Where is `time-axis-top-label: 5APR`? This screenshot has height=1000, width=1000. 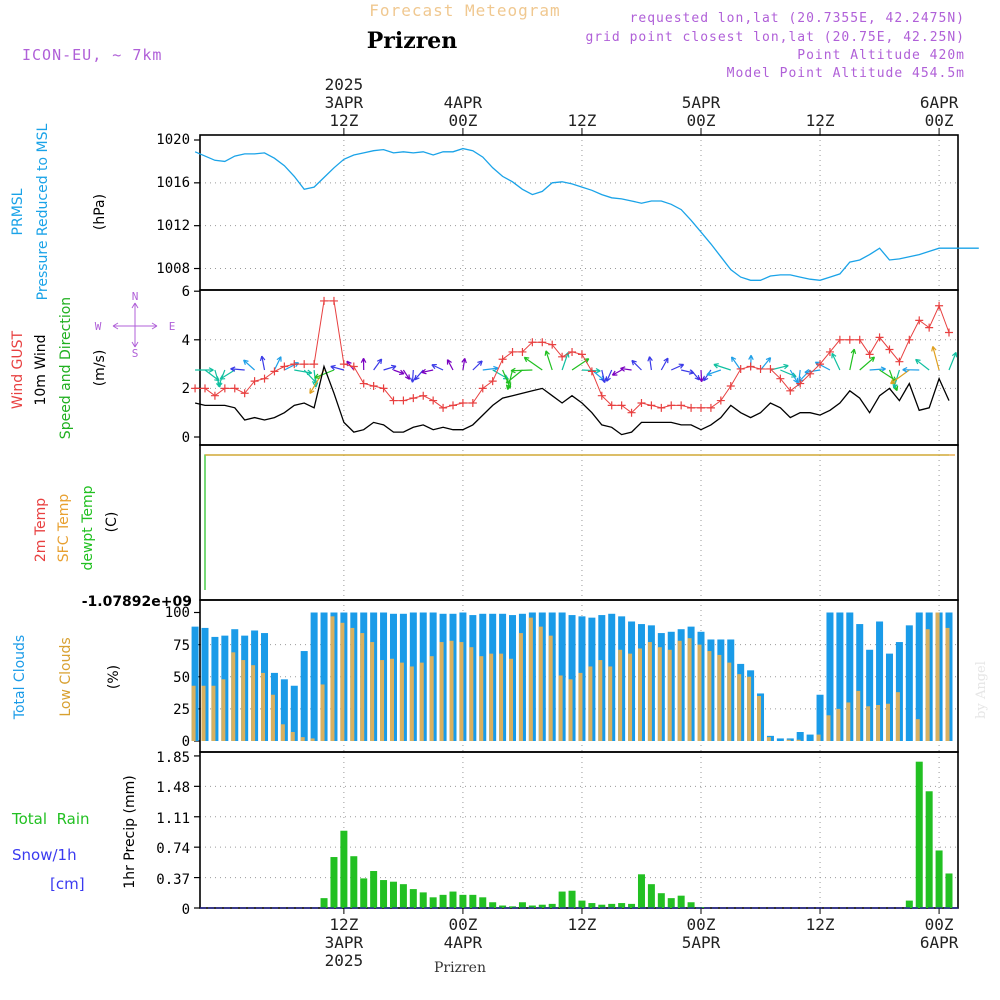
time-axis-top-label: 5APR is located at coordinates (701, 102).